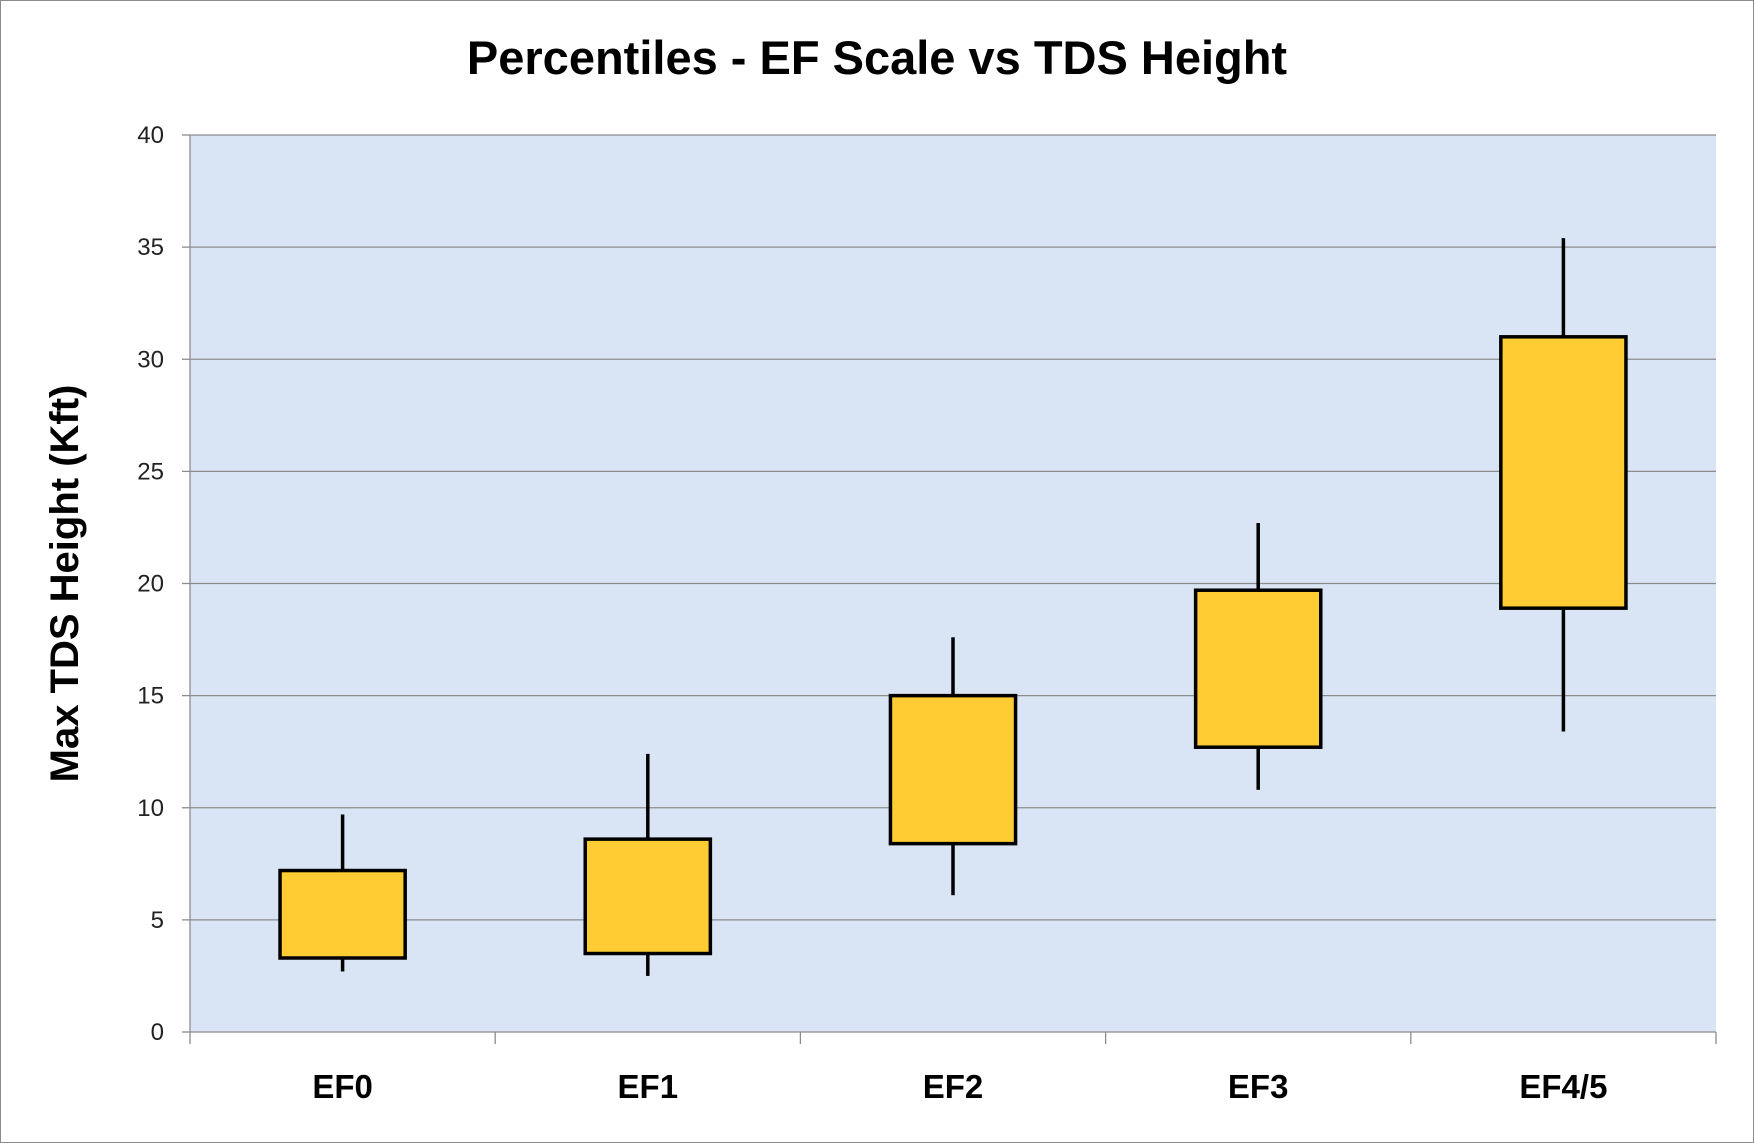 The width and height of the screenshot is (1754, 1143). Describe the element at coordinates (342, 1086) in the screenshot. I see `x-tick-label: EF0` at that location.